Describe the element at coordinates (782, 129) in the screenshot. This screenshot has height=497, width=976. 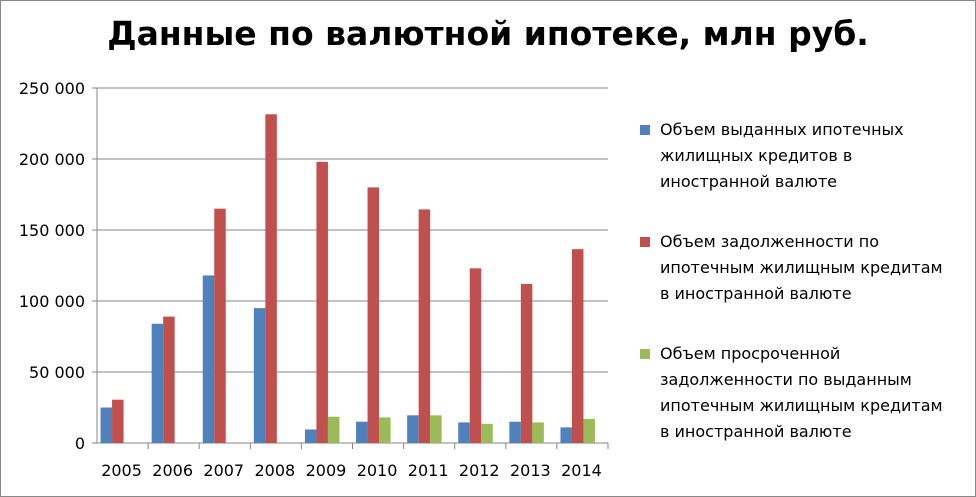
I see `legend-line: Объем выданных ипотечных` at that location.